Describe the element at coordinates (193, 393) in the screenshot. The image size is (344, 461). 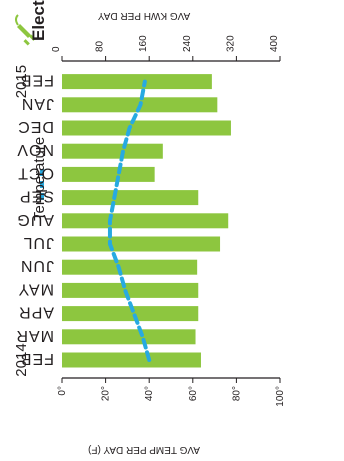
I see `secondary-tick-label: 60°` at that location.